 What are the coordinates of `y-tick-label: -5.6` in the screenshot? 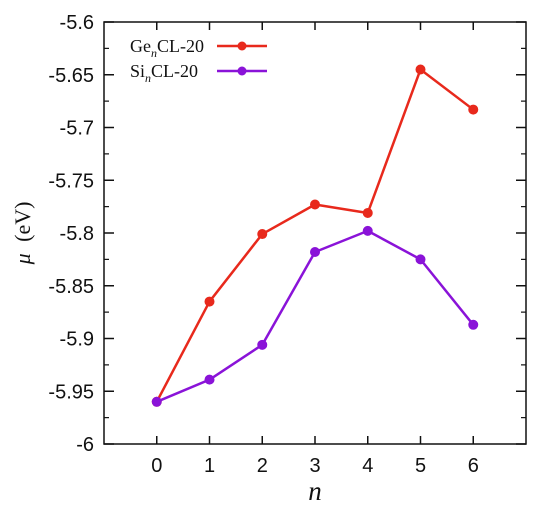 It's located at (77, 23).